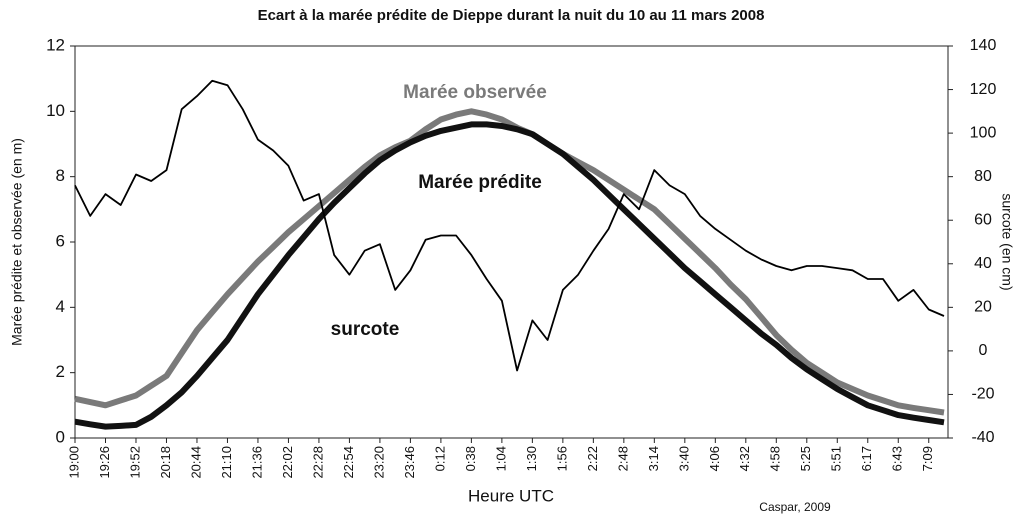 This screenshot has width=1022, height=518. Describe the element at coordinates (409, 462) in the screenshot. I see `x-tick-label: 23:46` at that location.